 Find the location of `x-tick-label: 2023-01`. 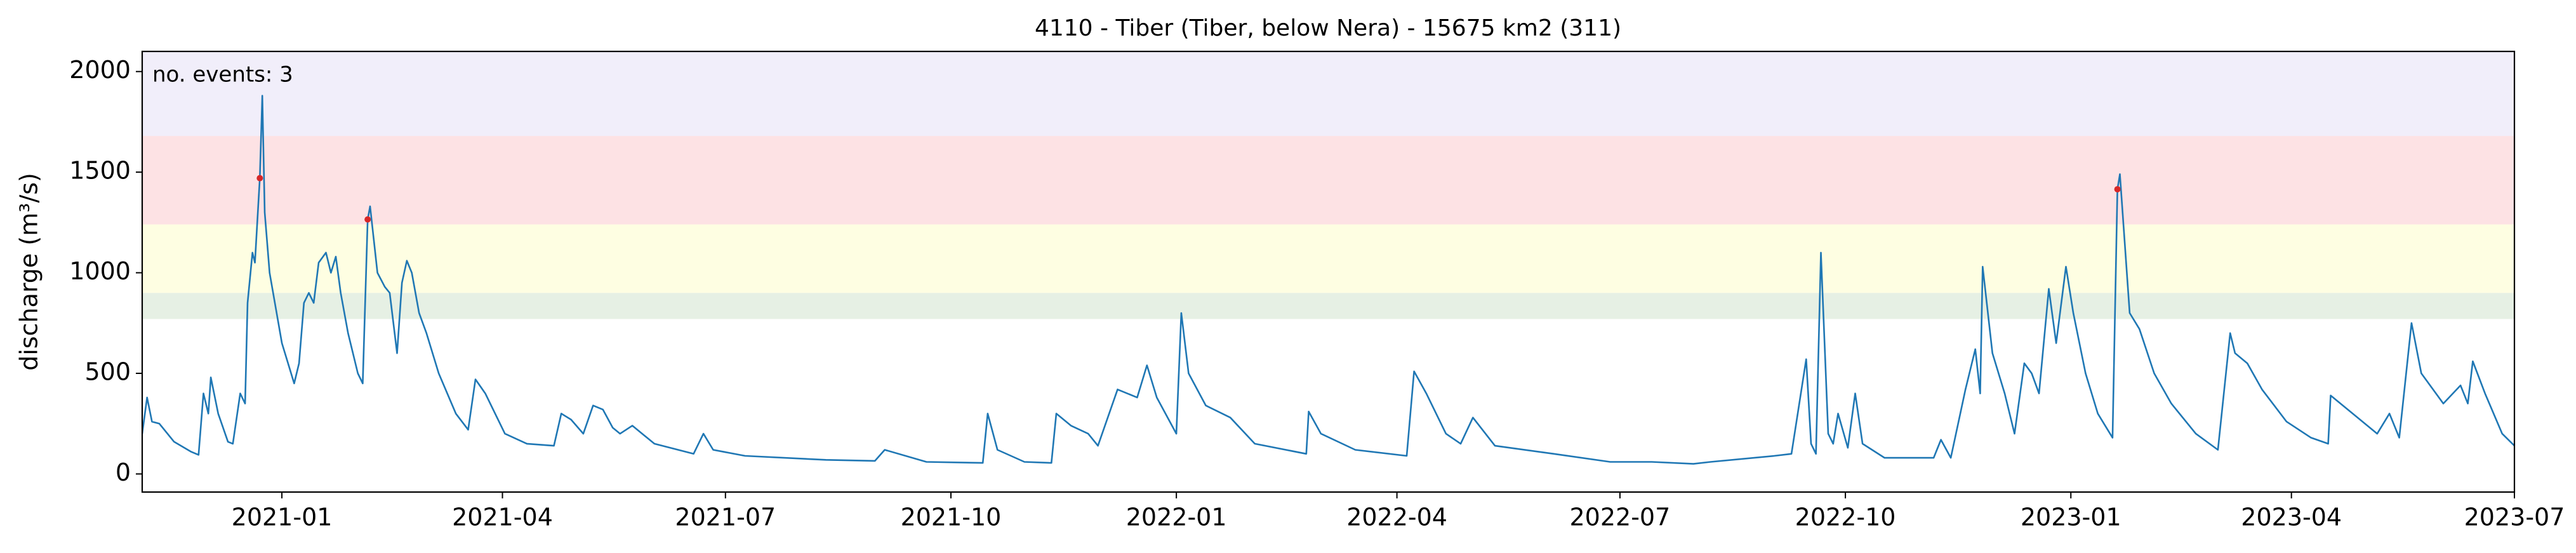

x-tick-label: 2023-01 is located at coordinates (2071, 517).